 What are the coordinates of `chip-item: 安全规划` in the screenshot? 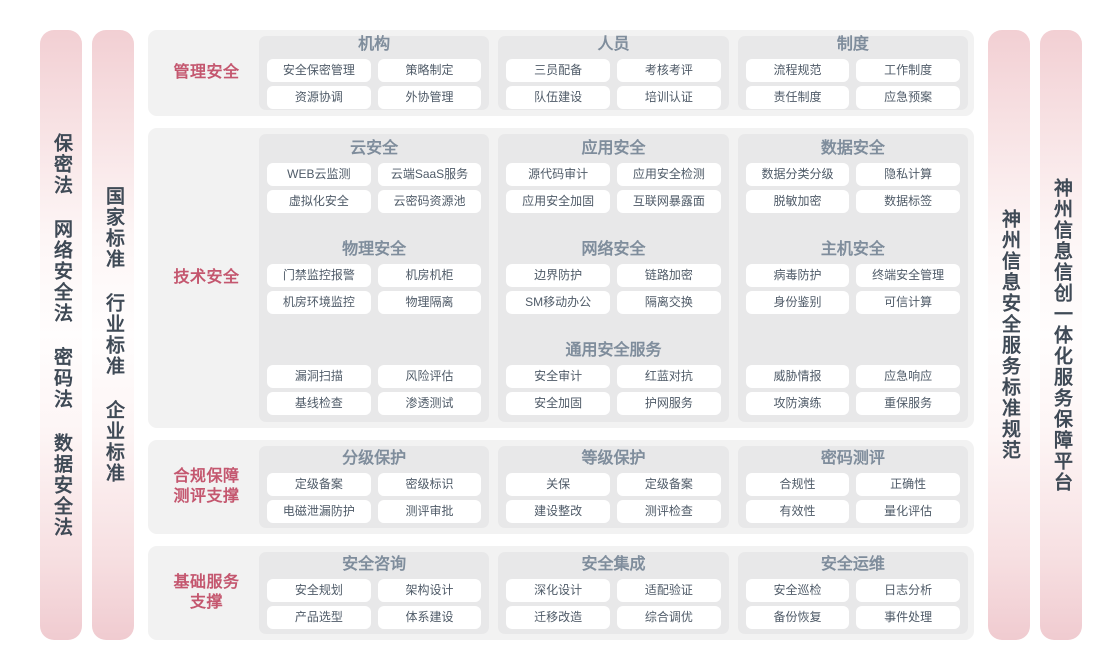 It's located at (319, 590).